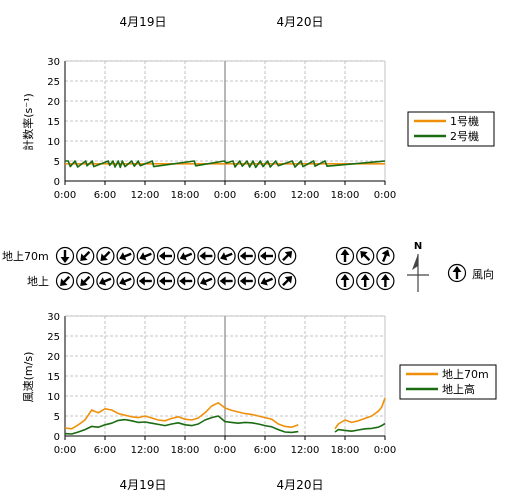 This screenshot has width=520, height=500. I want to click on y-tick-label: 5, so click(57, 162).